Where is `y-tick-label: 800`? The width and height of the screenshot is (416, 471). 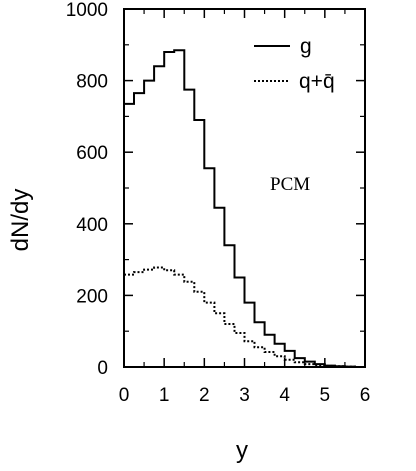
y-tick-label: 800 is located at coordinates (92, 82).